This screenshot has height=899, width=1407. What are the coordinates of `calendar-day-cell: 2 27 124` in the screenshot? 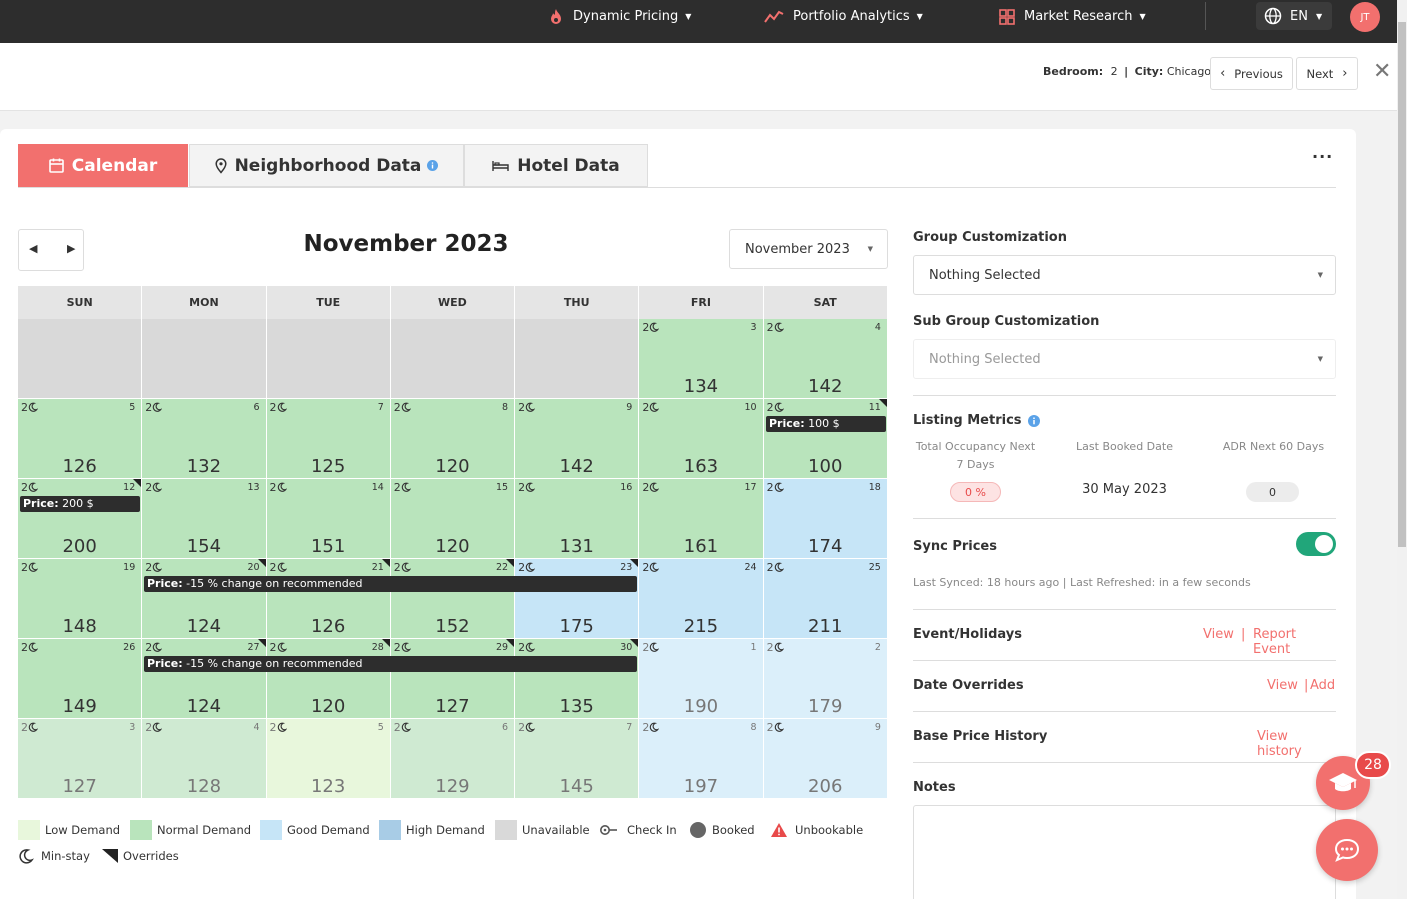 It's located at (204, 679).